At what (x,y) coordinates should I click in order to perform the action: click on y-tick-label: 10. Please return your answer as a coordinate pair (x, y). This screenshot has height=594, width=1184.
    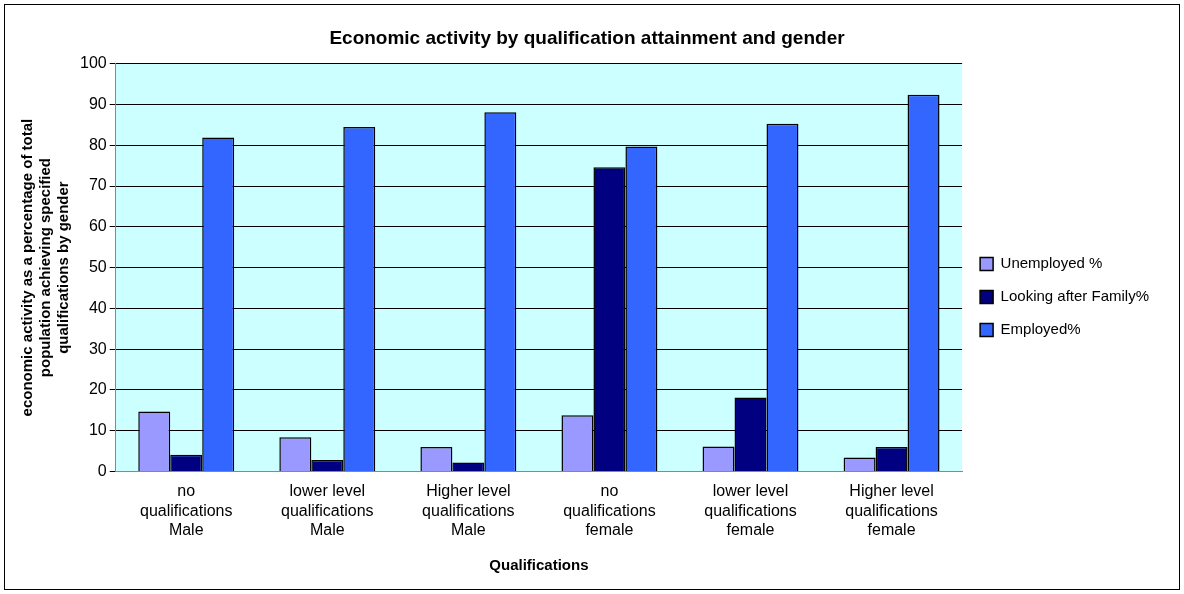
    Looking at the image, I should click on (97, 430).